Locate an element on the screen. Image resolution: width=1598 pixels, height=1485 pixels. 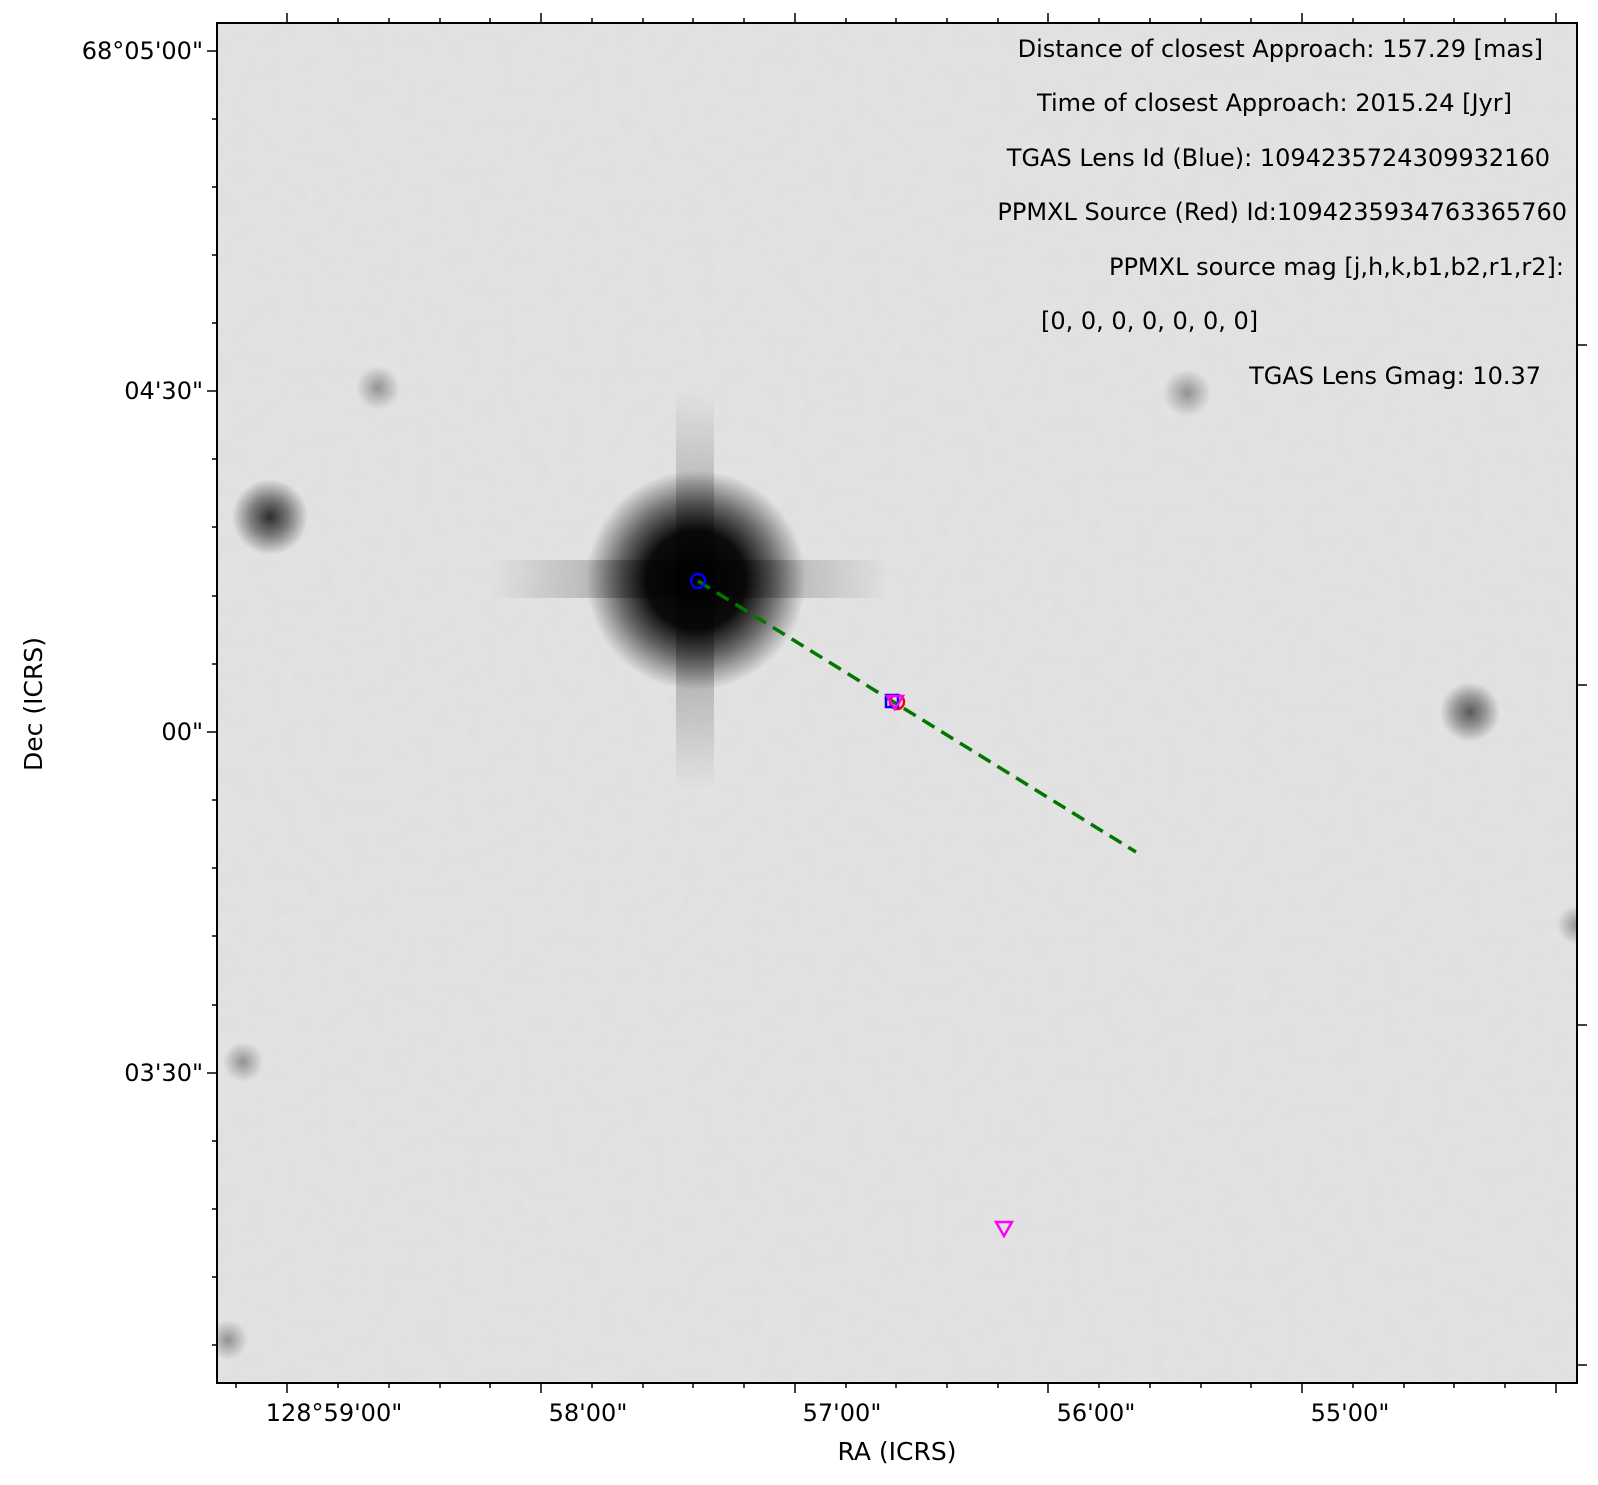
annotation-source-mag-label: PPMXL source mag [j,h,k,b1,b2,r1,r2]: is located at coordinates (1336, 267).